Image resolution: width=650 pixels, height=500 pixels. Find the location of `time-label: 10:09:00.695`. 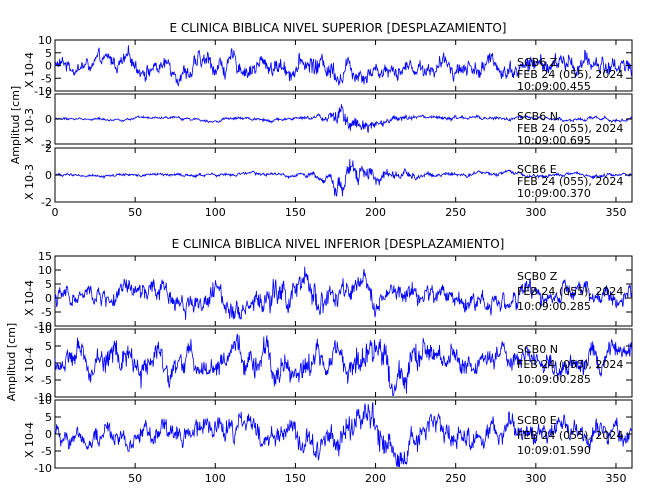

time-label: 10:09:00.695 is located at coordinates (554, 140).